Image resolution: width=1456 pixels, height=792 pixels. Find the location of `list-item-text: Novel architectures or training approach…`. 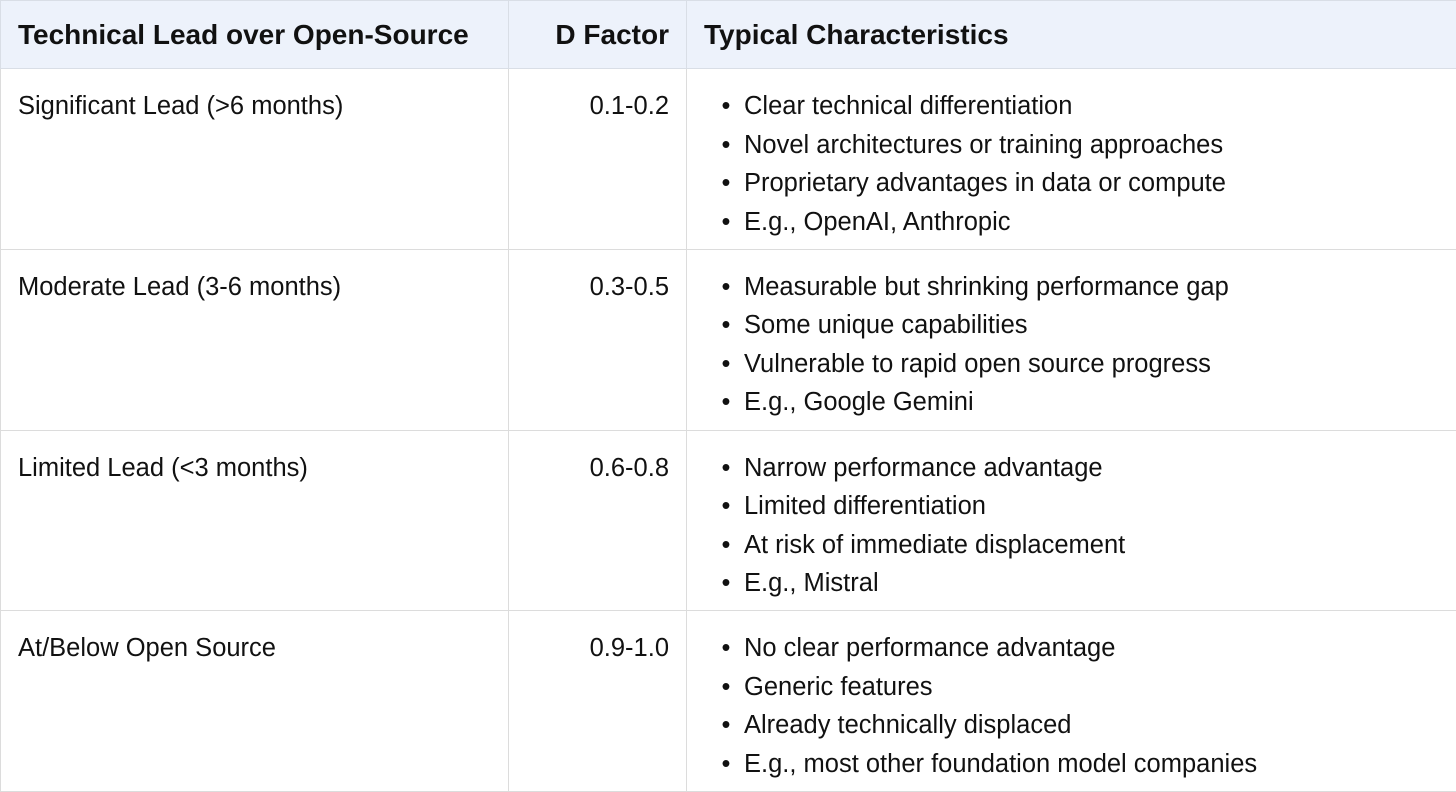

list-item-text: Novel architectures or training approach… is located at coordinates (984, 144).